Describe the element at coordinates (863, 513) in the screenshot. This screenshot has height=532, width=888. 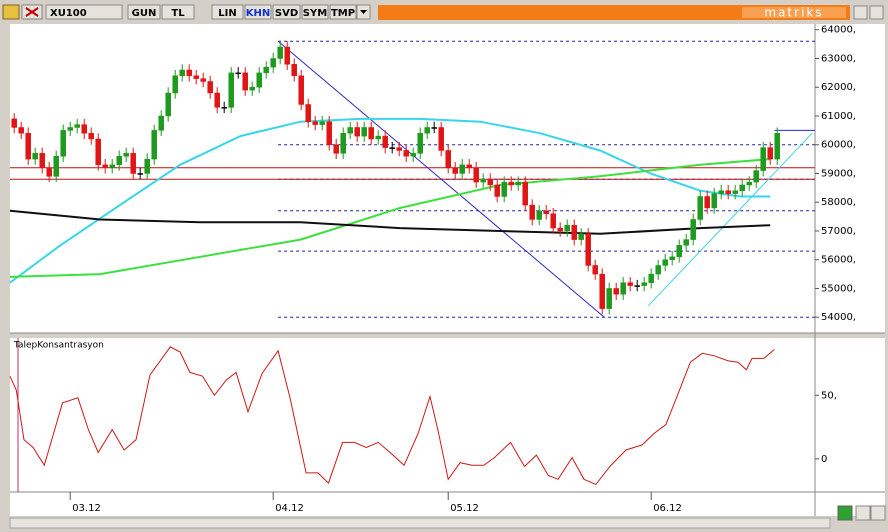
I see `nav-left` at that location.